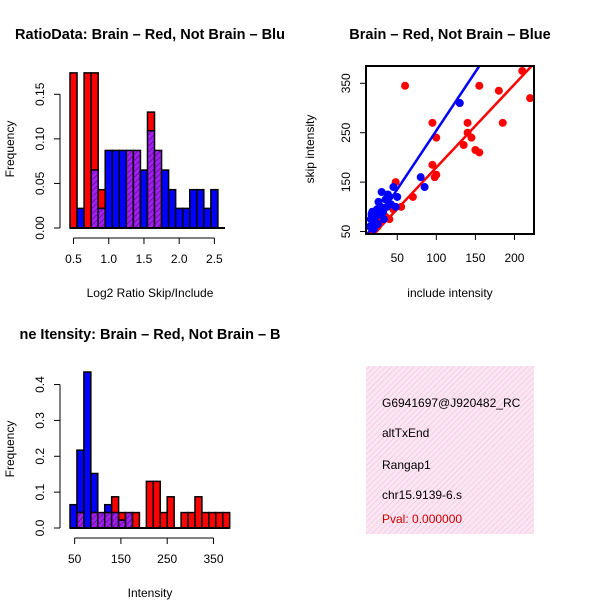 The image size is (600, 600). What do you see at coordinates (73, 259) in the screenshot?
I see `chart1-x-tick-label: 0.5` at bounding box center [73, 259].